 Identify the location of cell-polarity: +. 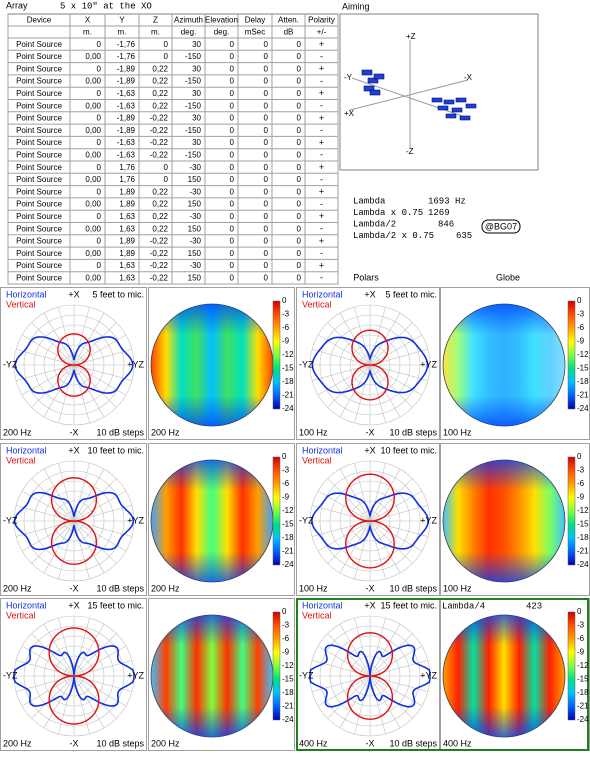
(321, 69).